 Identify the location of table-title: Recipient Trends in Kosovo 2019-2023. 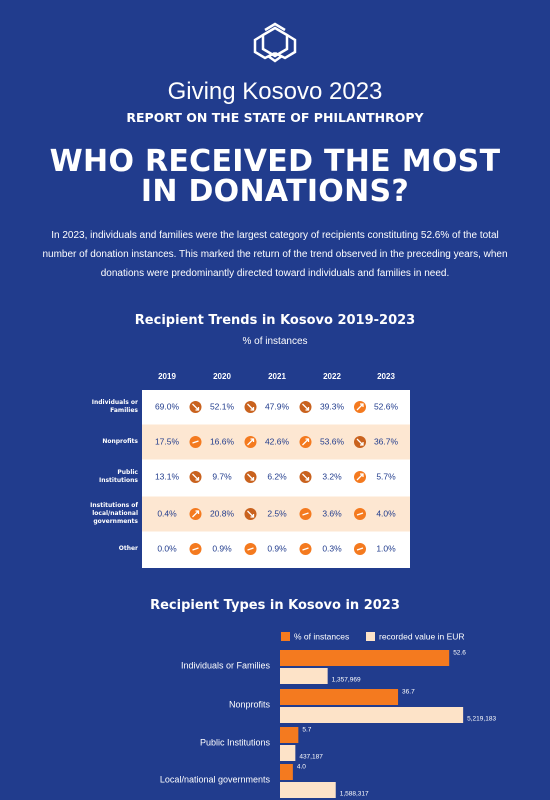
(275, 320).